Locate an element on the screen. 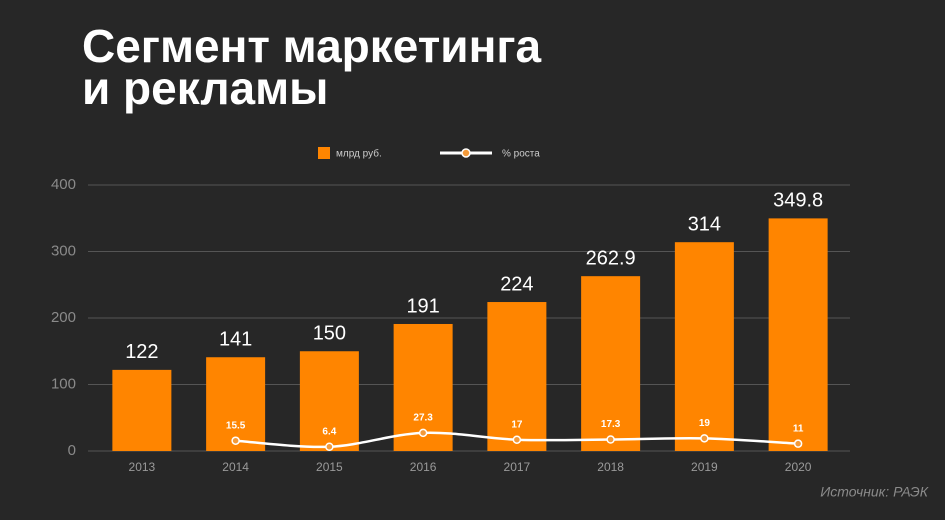 This screenshot has width=945, height=520. source: Источник: РАЭК is located at coordinates (874, 492).